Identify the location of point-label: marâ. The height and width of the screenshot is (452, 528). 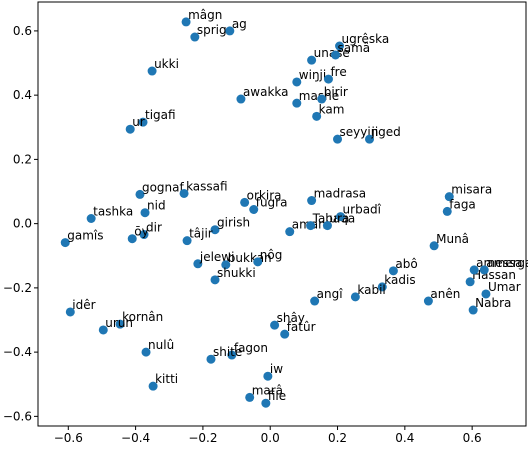
(267, 390).